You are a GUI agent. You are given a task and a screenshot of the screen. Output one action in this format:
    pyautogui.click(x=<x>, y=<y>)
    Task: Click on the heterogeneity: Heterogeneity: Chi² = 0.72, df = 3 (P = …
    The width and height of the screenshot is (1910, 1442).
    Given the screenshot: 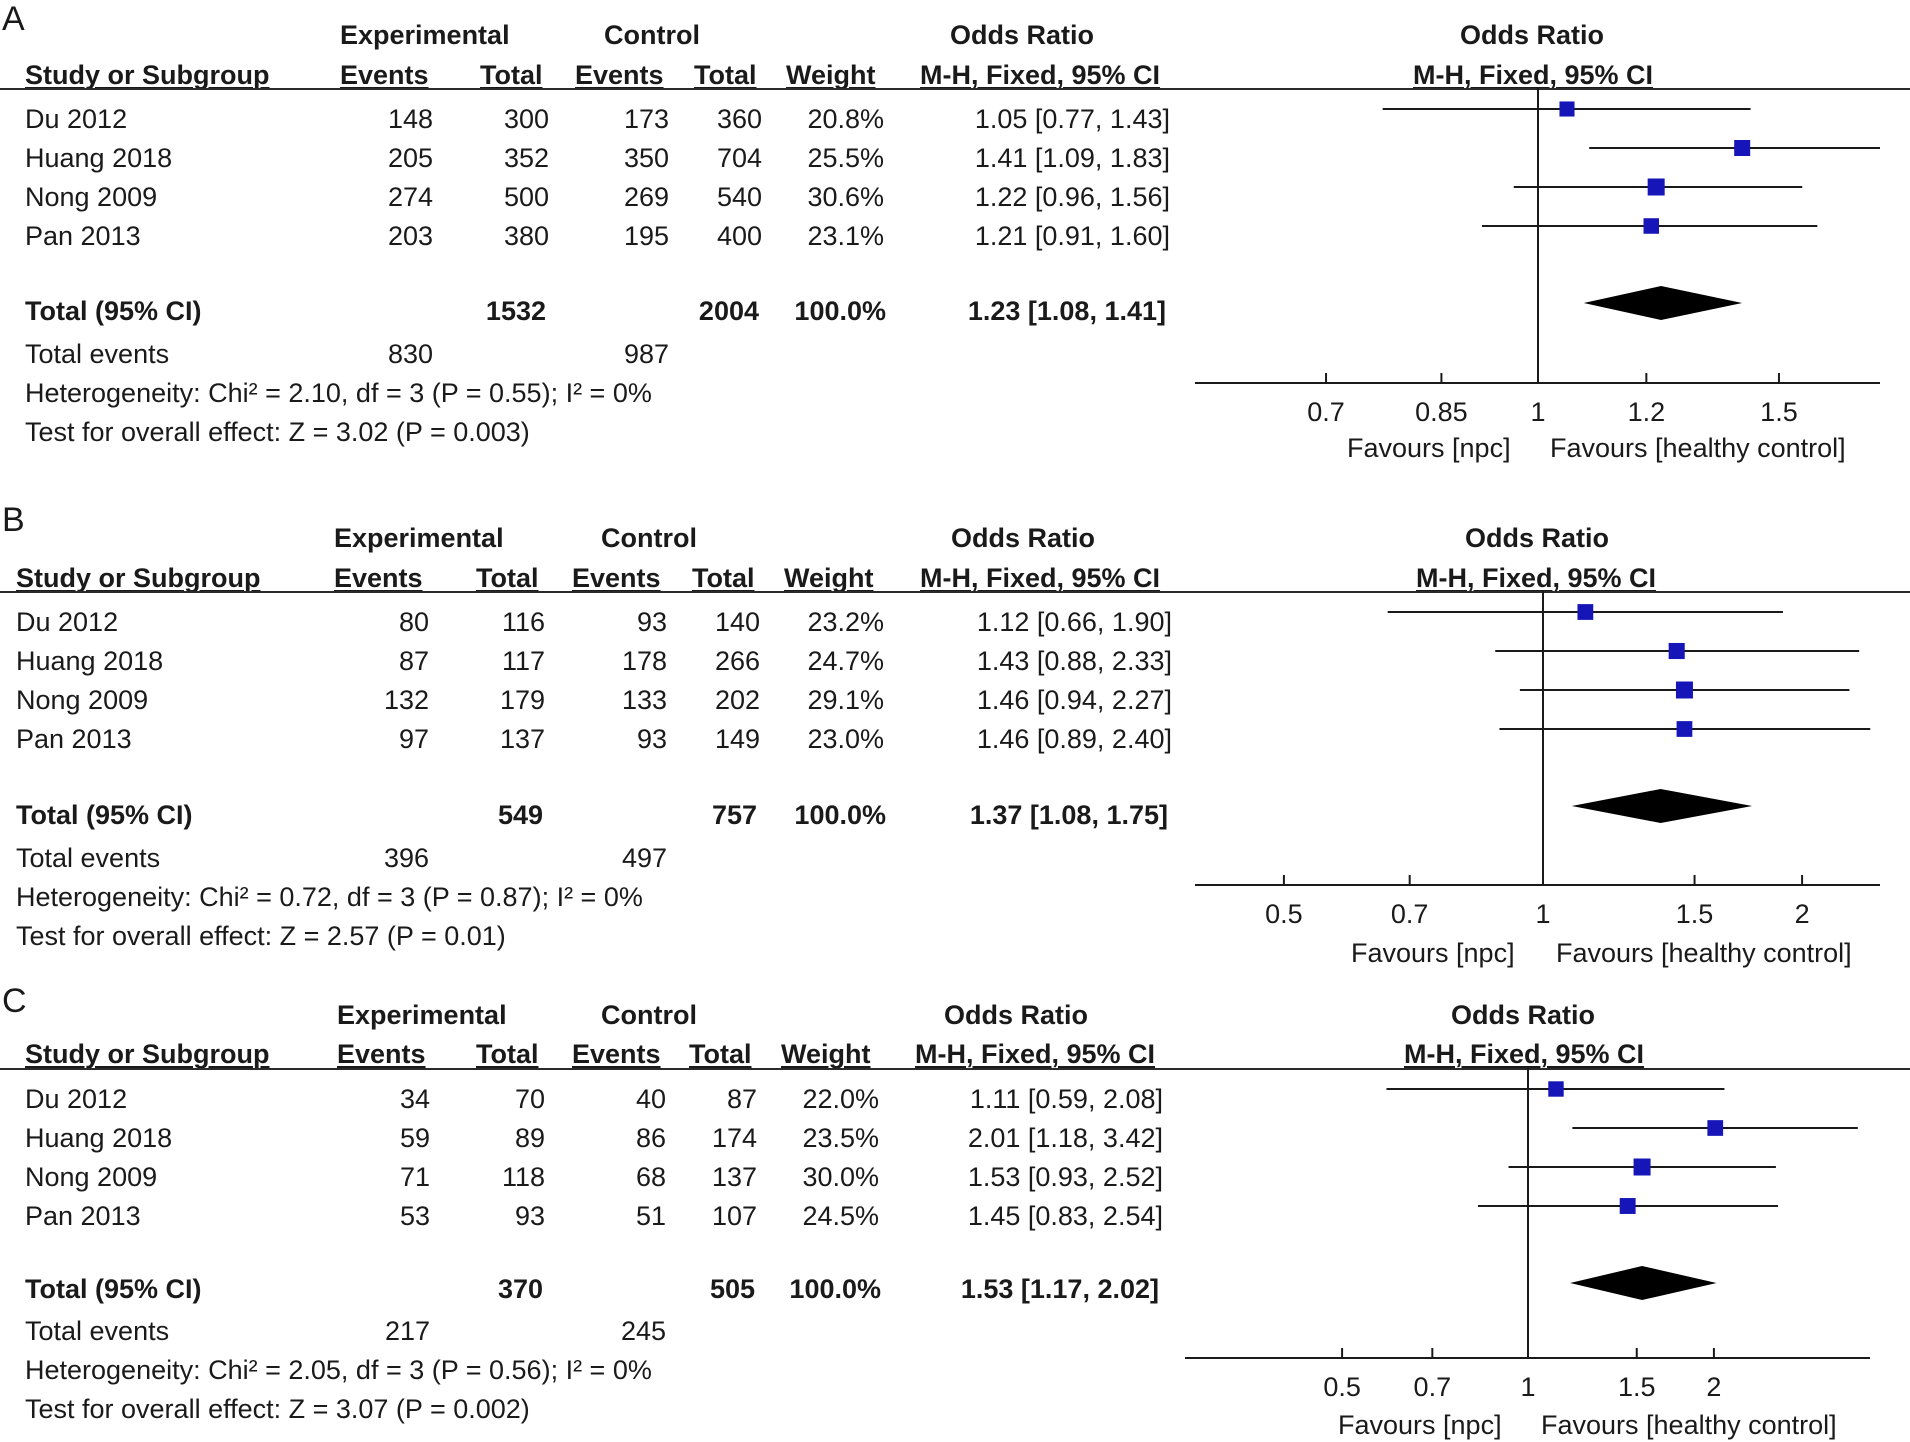 What is the action you would take?
    pyautogui.click(x=329, y=897)
    